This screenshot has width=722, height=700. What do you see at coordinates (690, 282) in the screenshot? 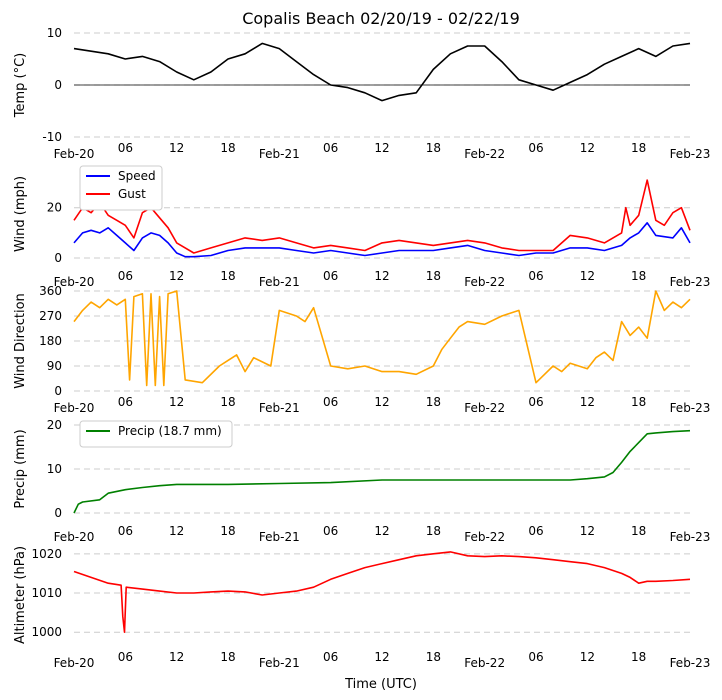
I see `x-tick-label-wind: Feb-23` at bounding box center [690, 282].